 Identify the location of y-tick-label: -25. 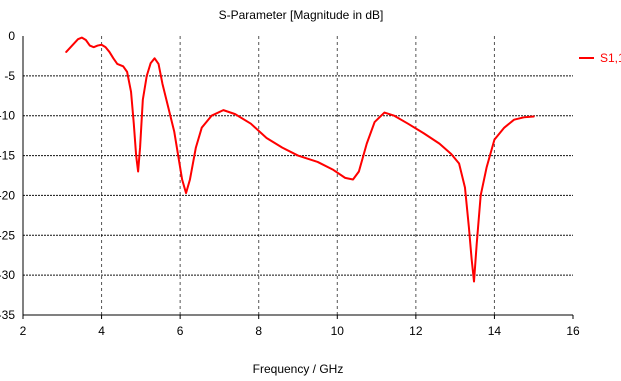
(7, 235).